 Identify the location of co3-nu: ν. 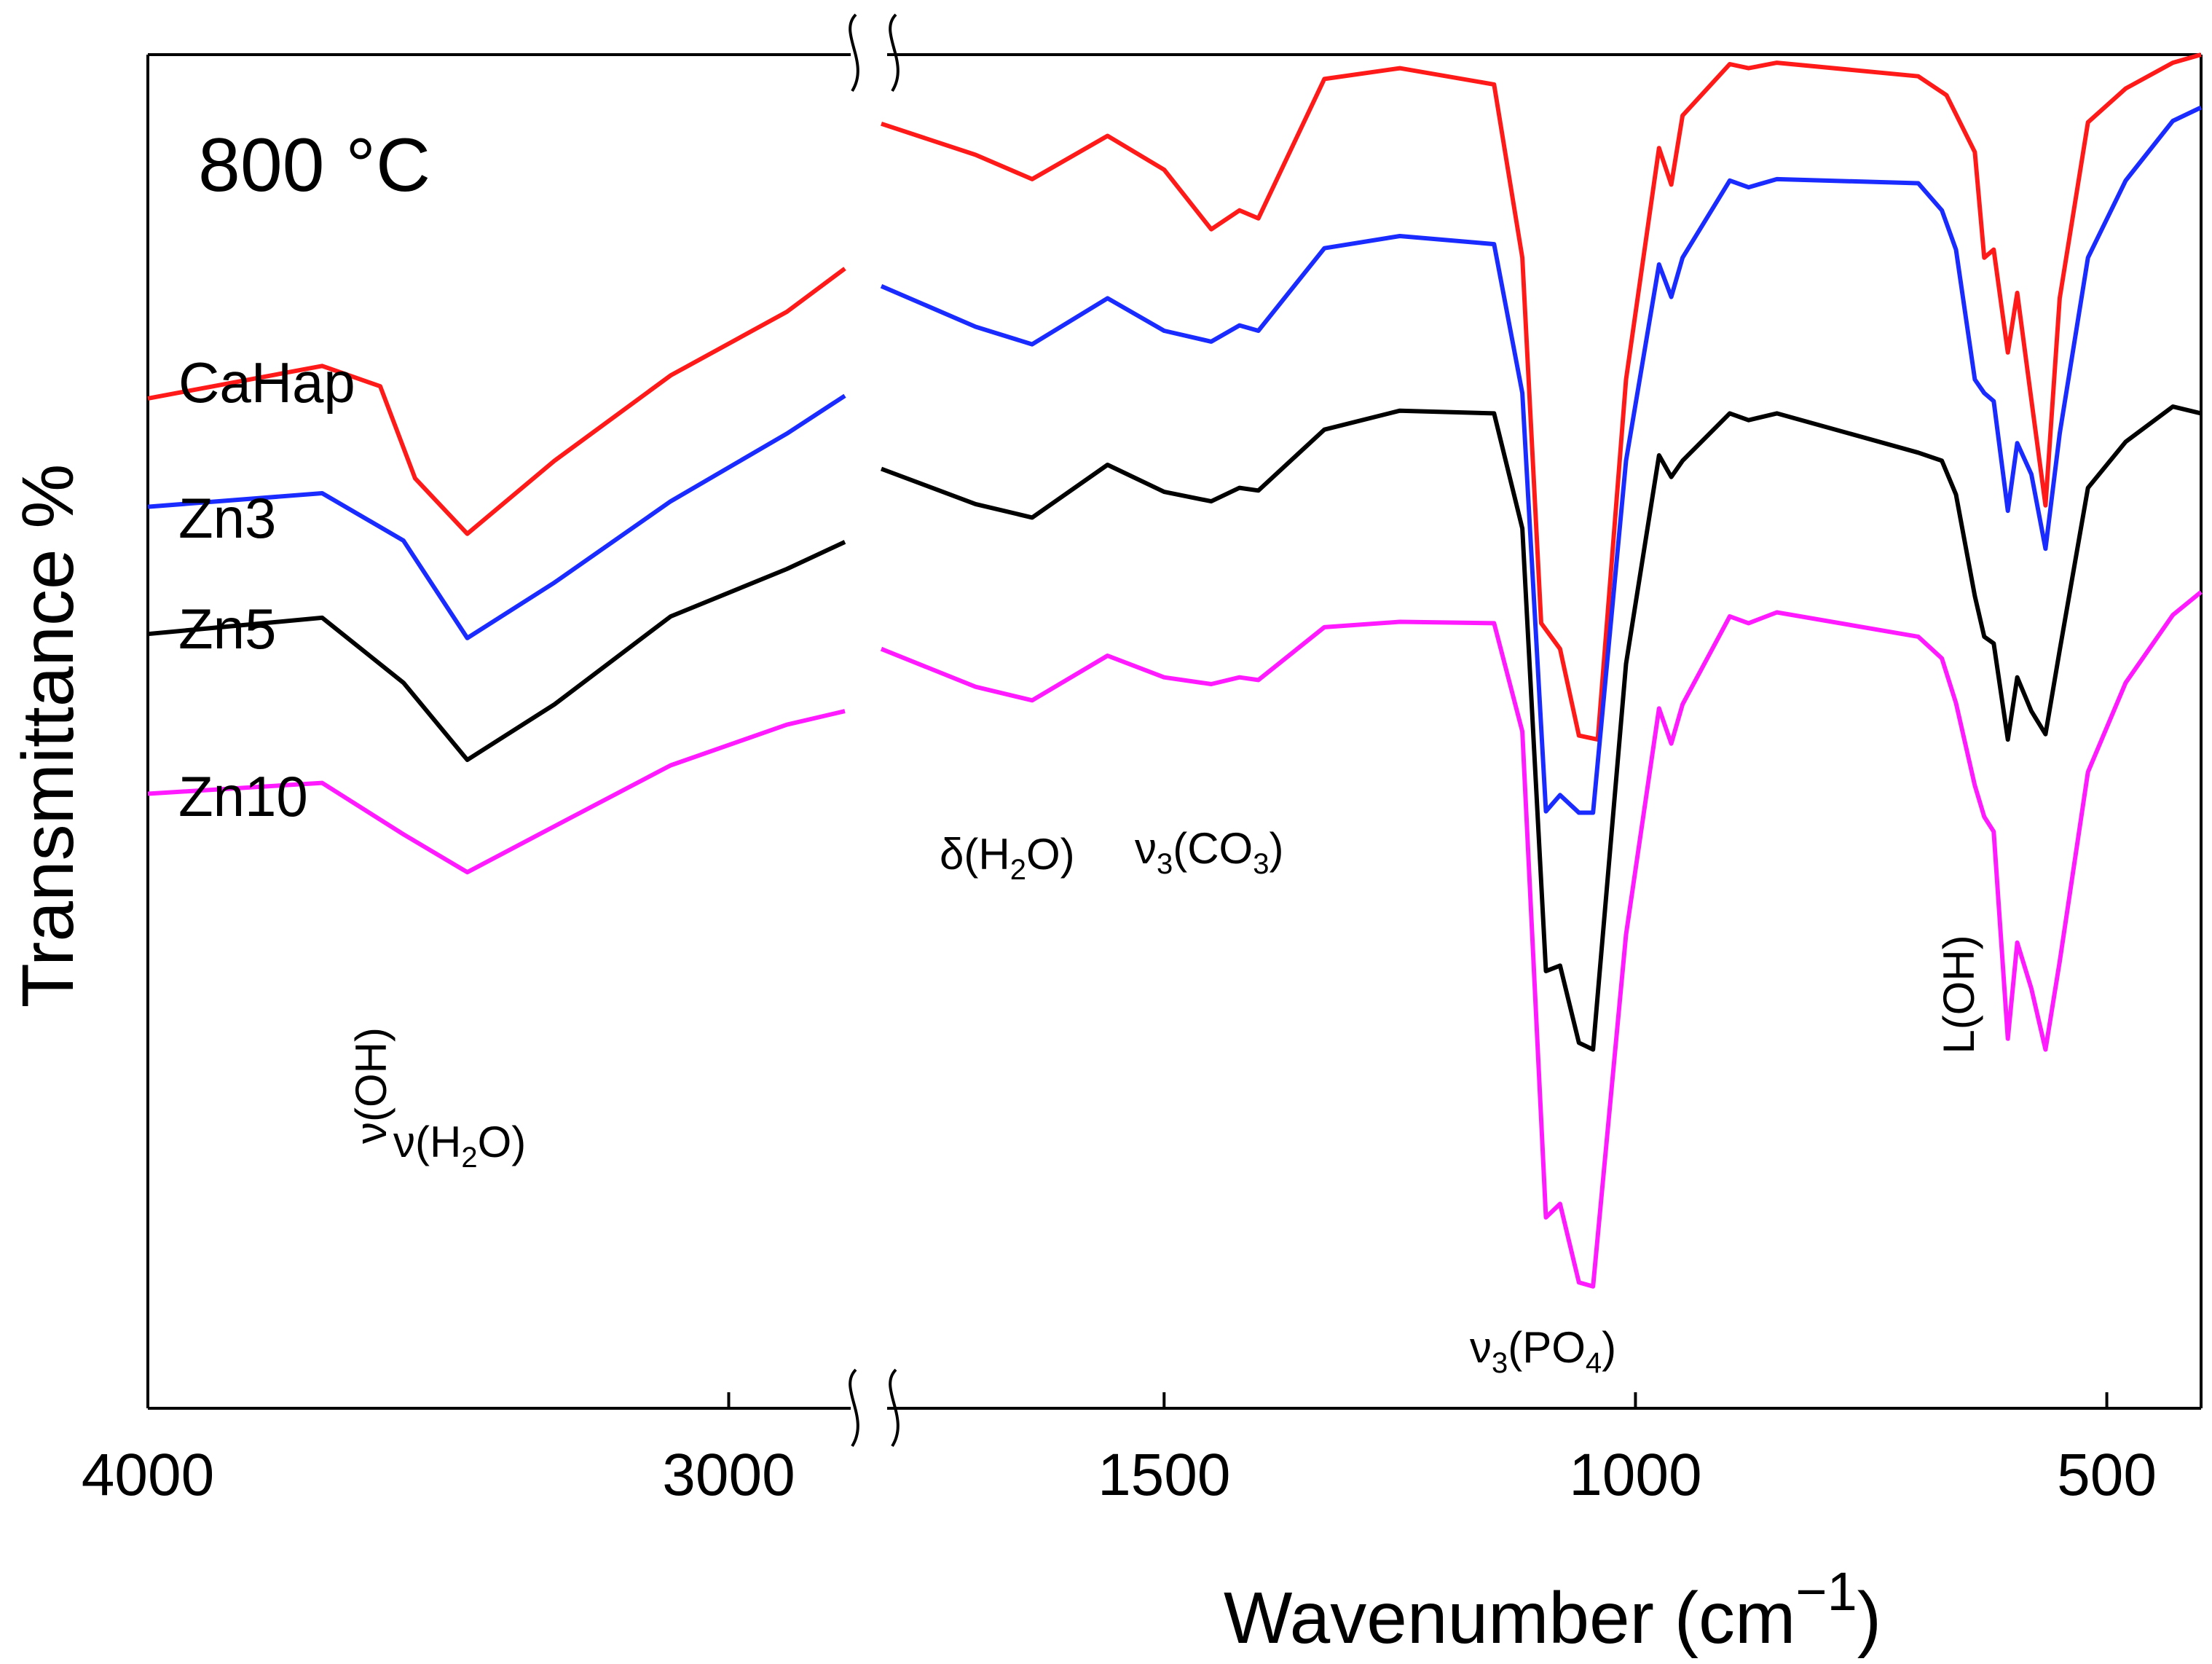
(1146, 848).